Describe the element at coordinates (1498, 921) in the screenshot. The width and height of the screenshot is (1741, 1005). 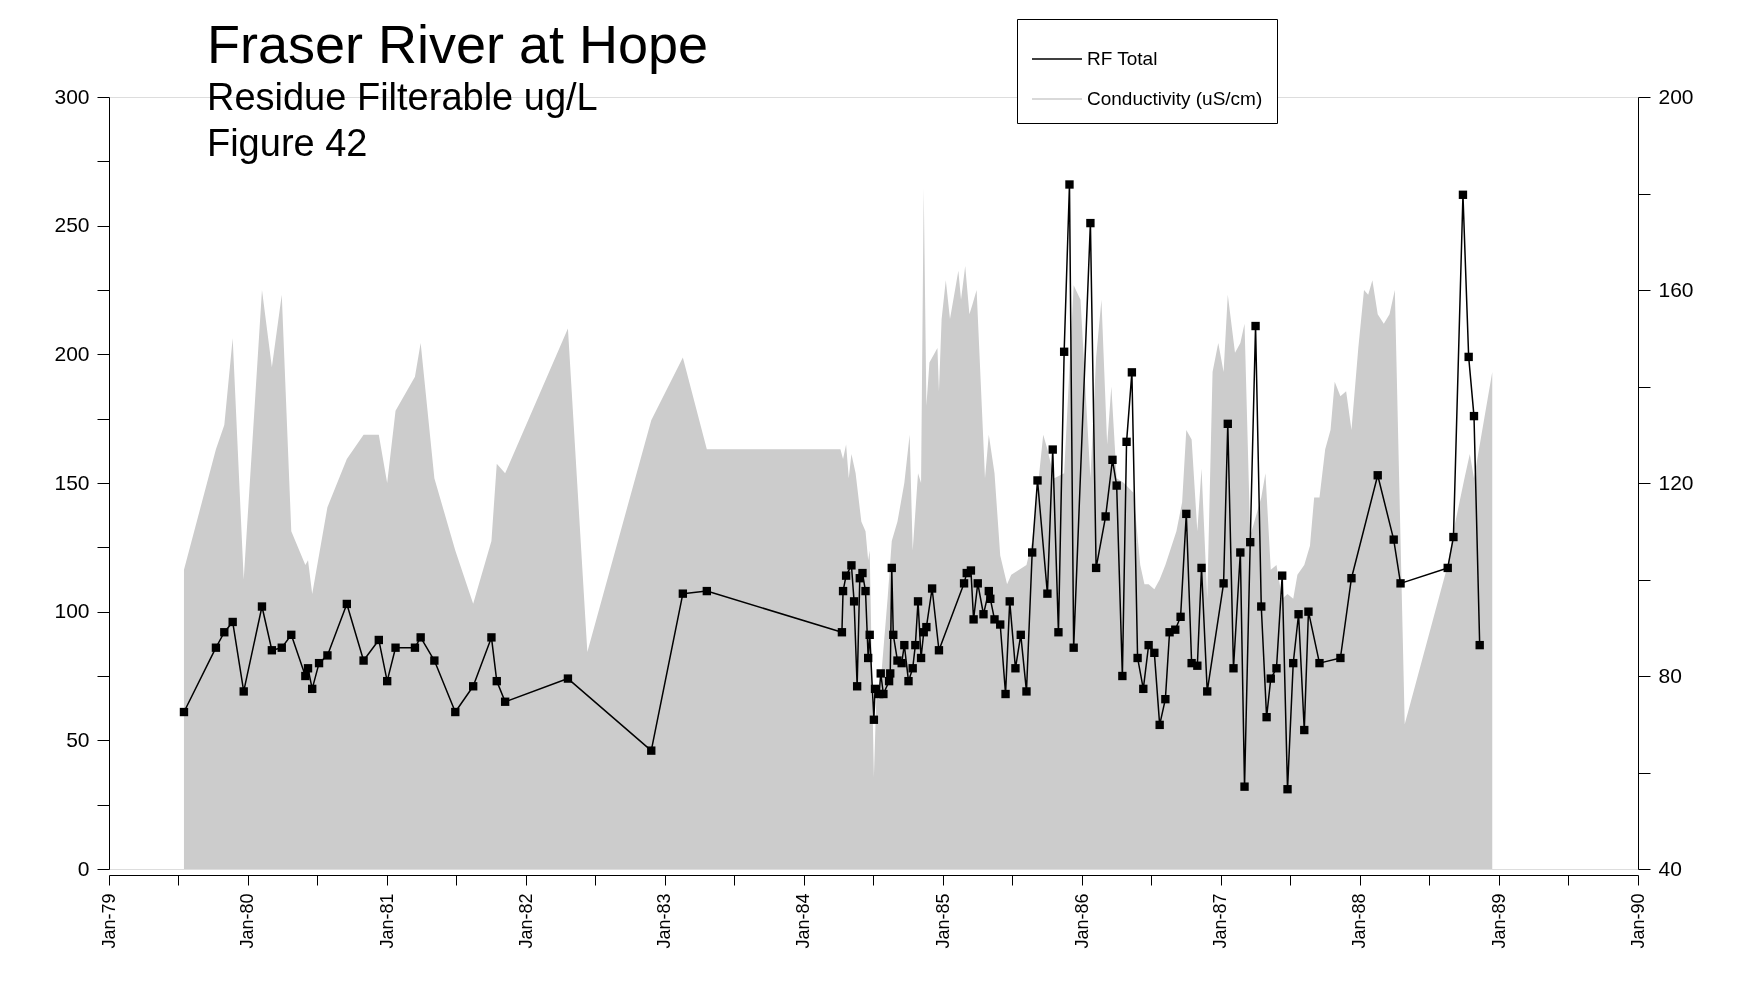
I see `x-tick-label: Jan-89` at that location.